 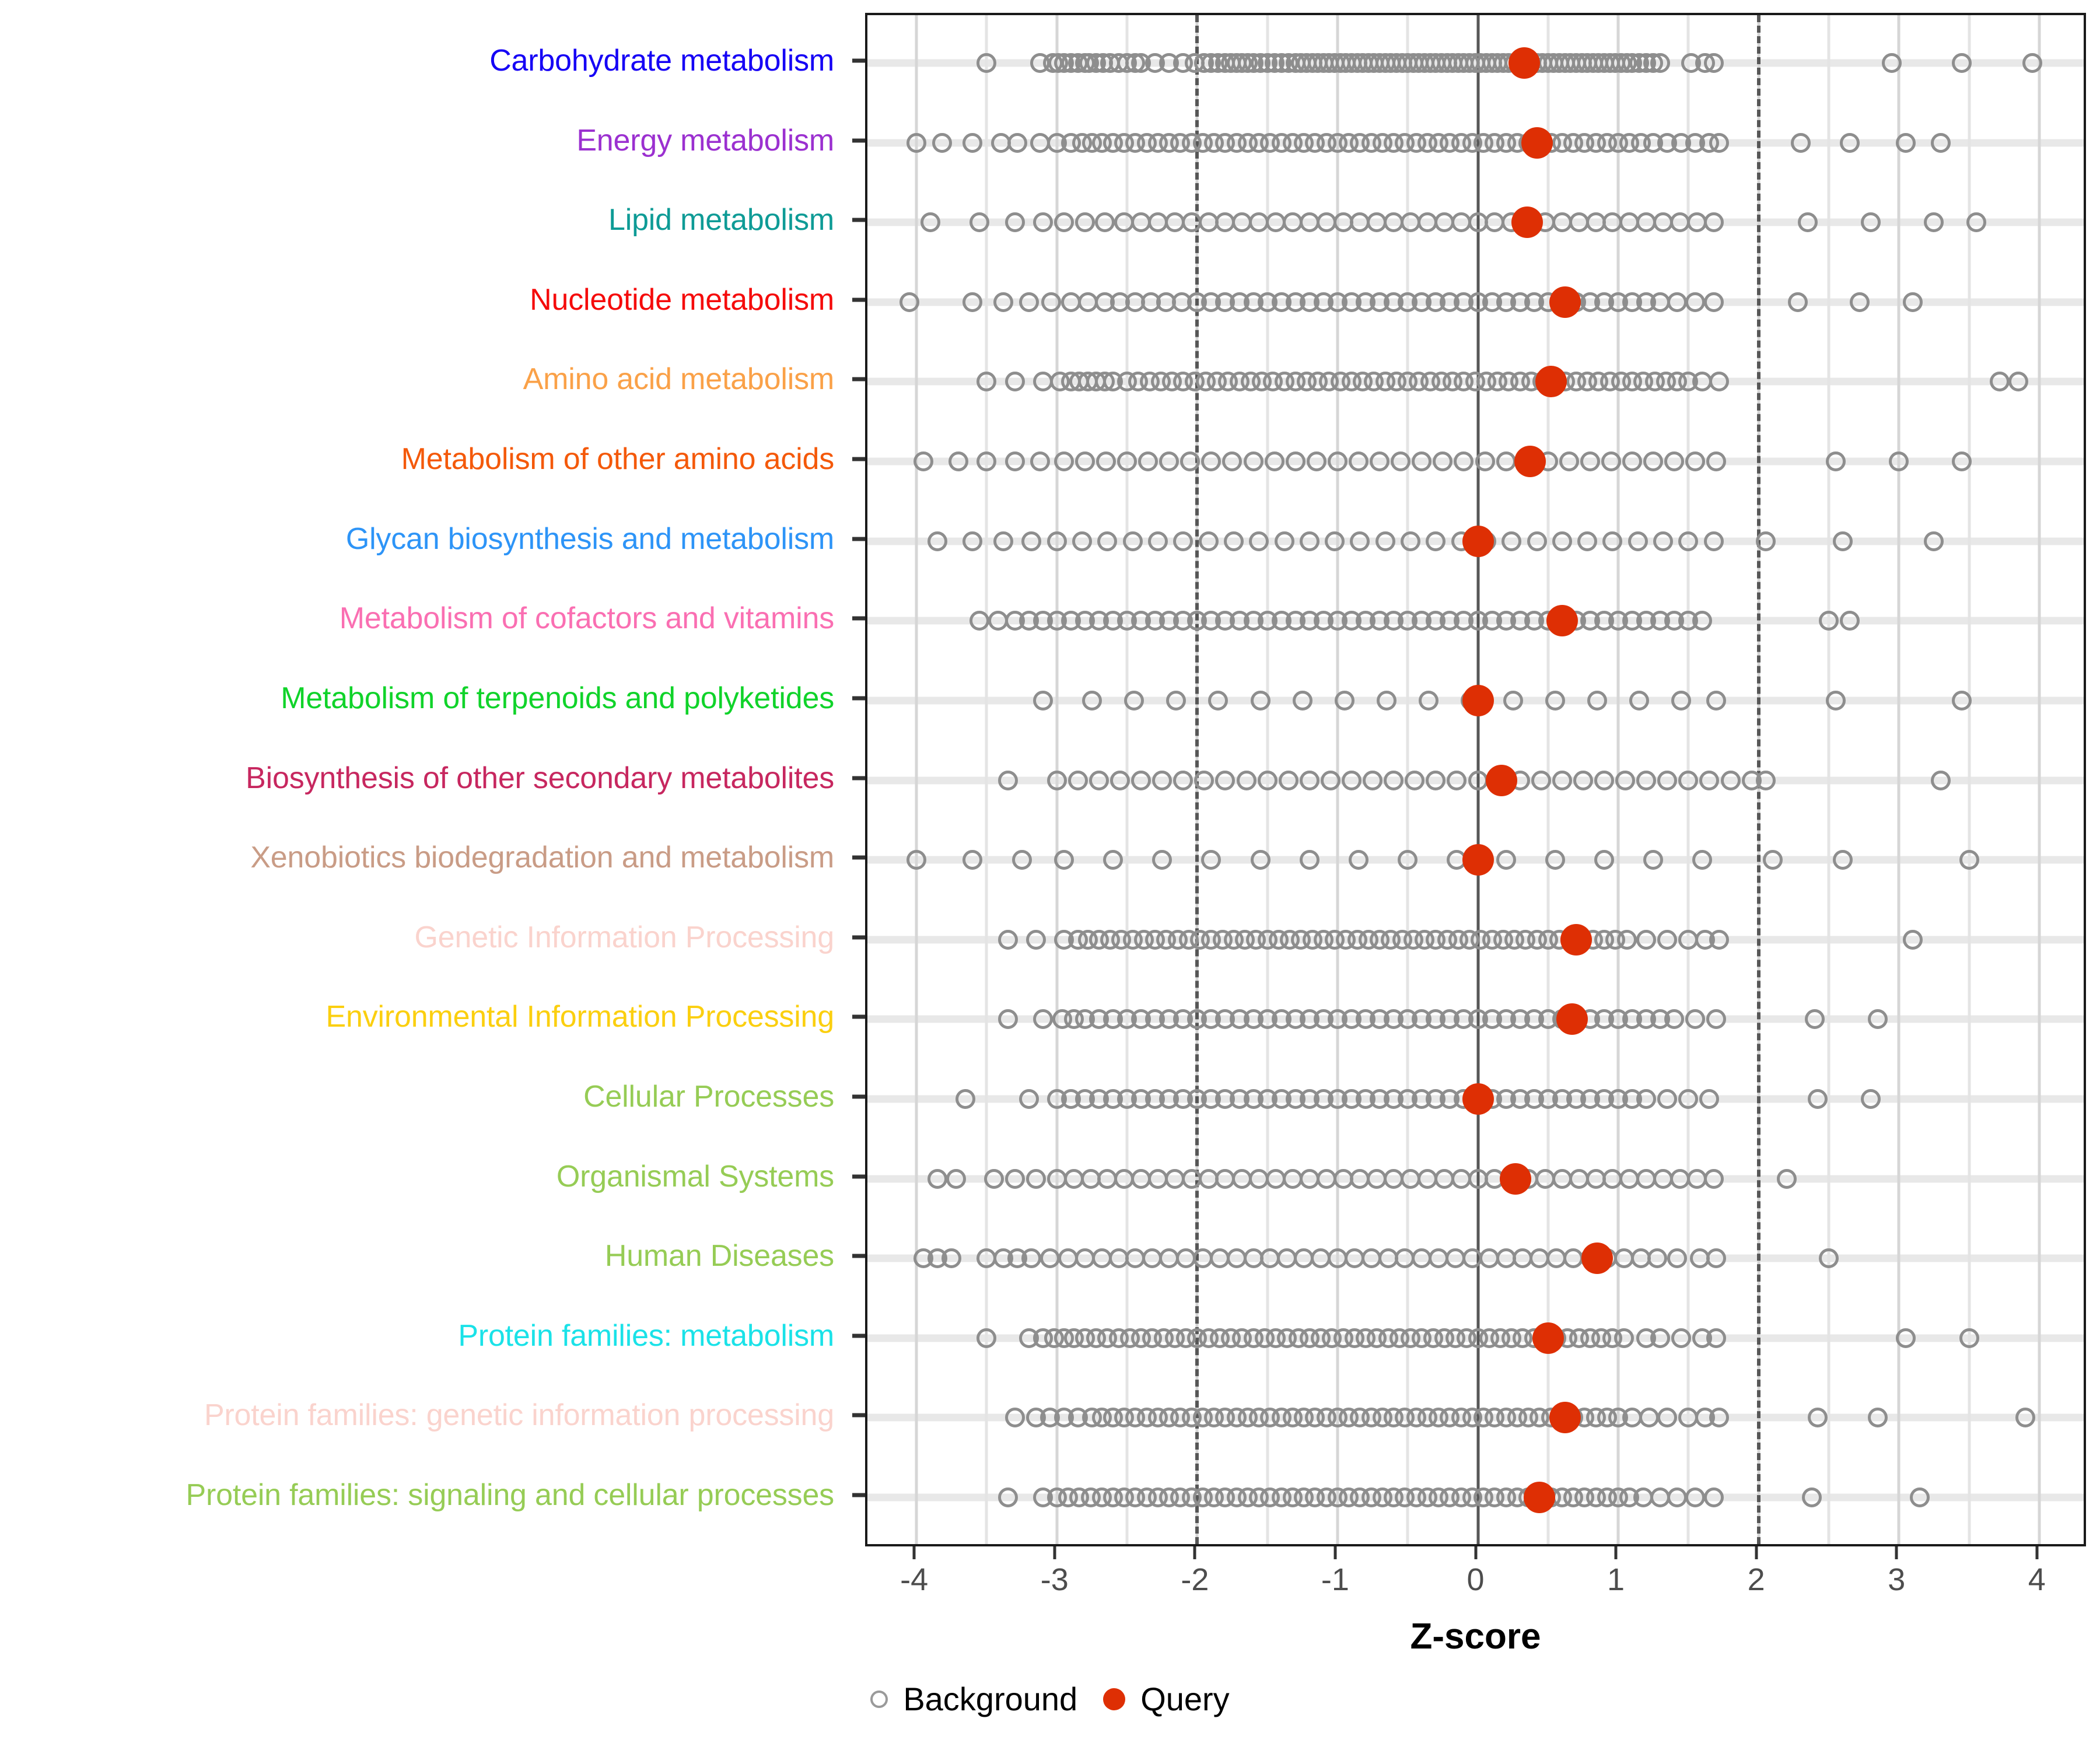 I want to click on legend-item-query: Query, so click(x=1166, y=1699).